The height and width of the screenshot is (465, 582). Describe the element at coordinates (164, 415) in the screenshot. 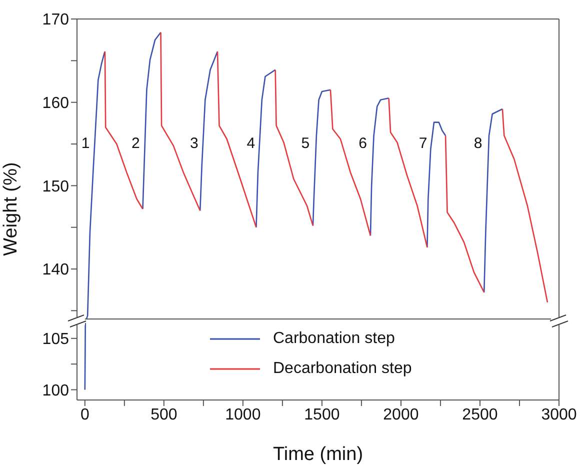

I see `x-tick-label: 500` at that location.